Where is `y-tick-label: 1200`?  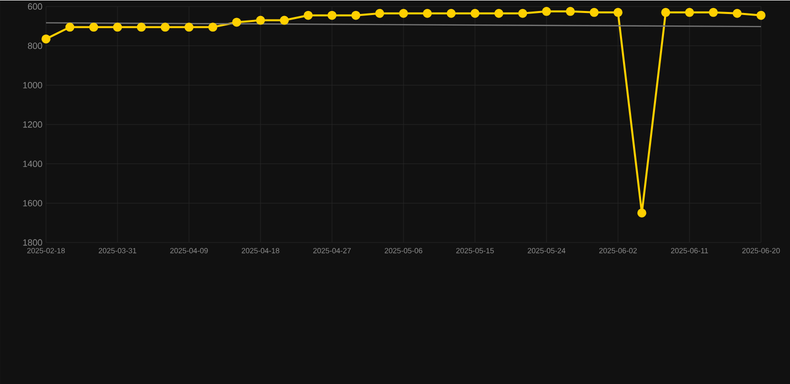 y-tick-label: 1200 is located at coordinates (32, 124).